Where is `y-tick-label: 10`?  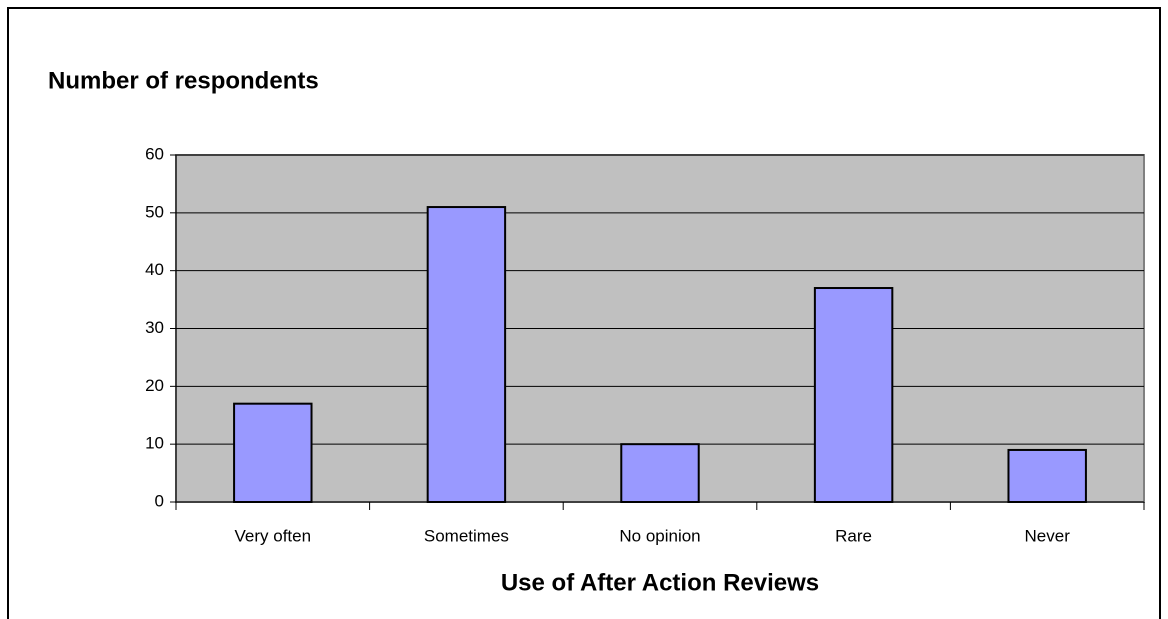 y-tick-label: 10 is located at coordinates (154, 443).